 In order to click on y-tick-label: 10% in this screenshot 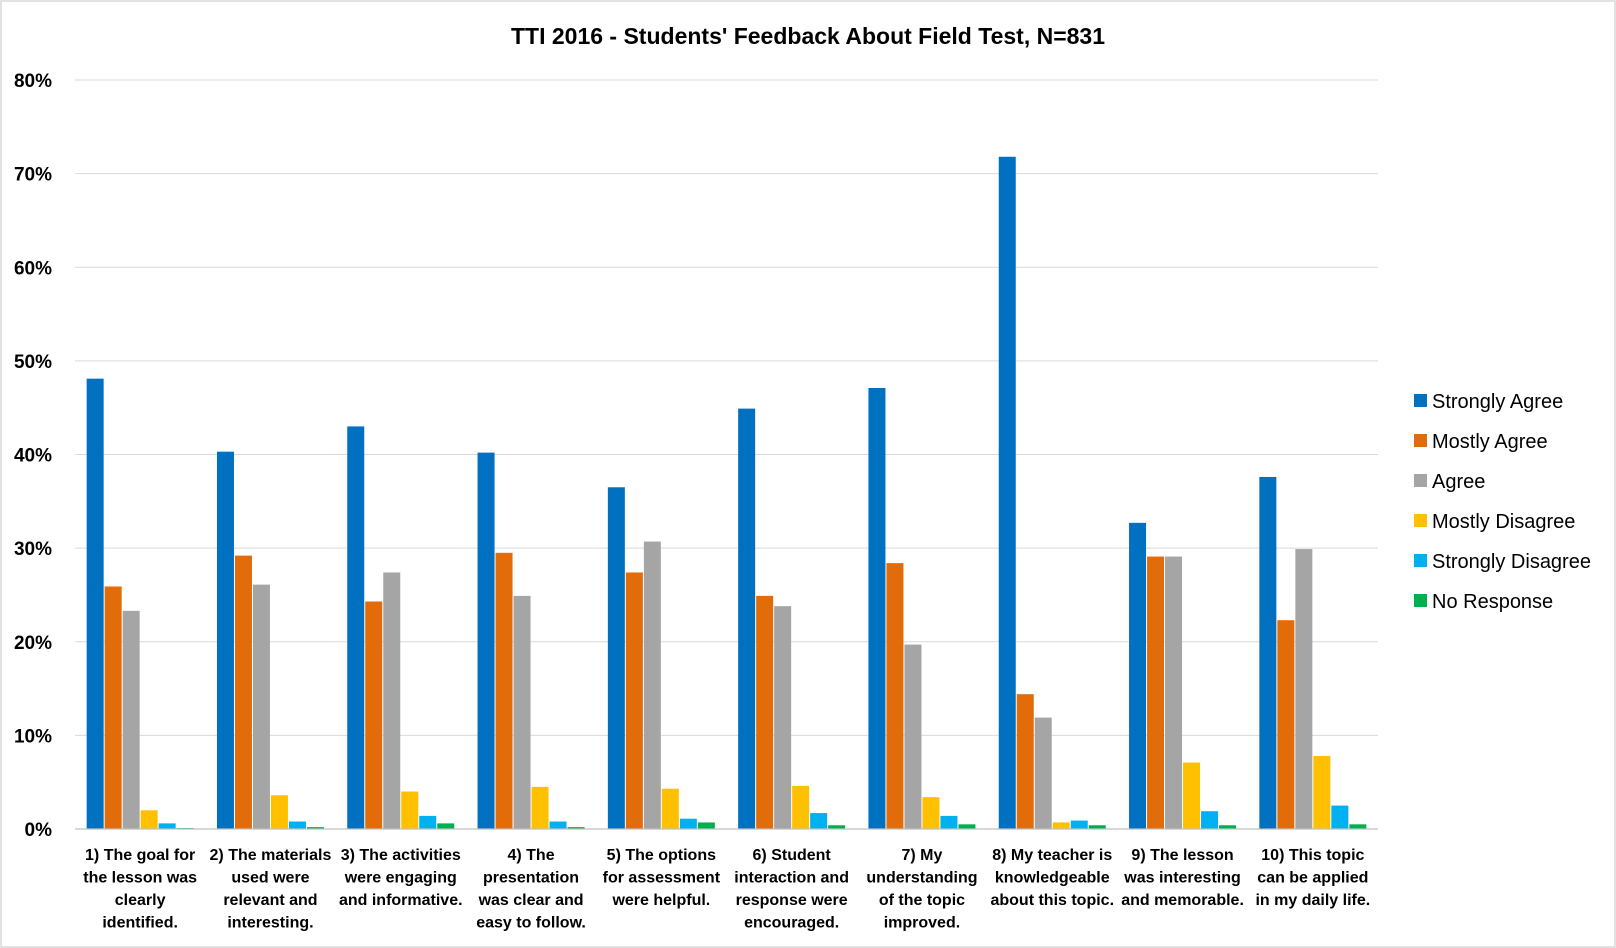, I will do `click(33, 736)`.